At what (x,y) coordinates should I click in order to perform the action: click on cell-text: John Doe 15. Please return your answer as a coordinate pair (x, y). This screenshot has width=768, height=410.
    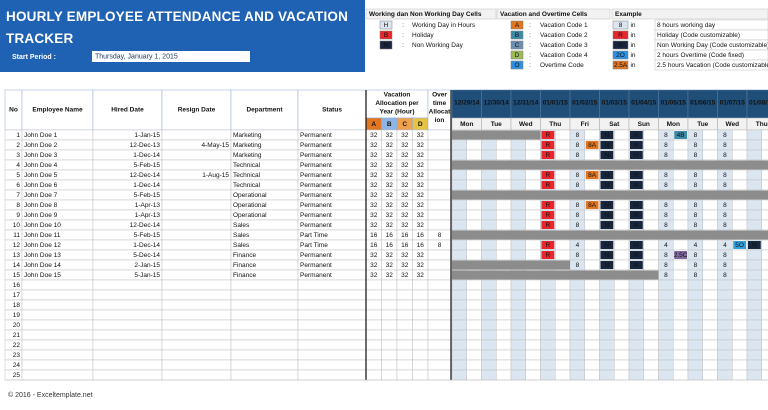
    Looking at the image, I should click on (42, 275).